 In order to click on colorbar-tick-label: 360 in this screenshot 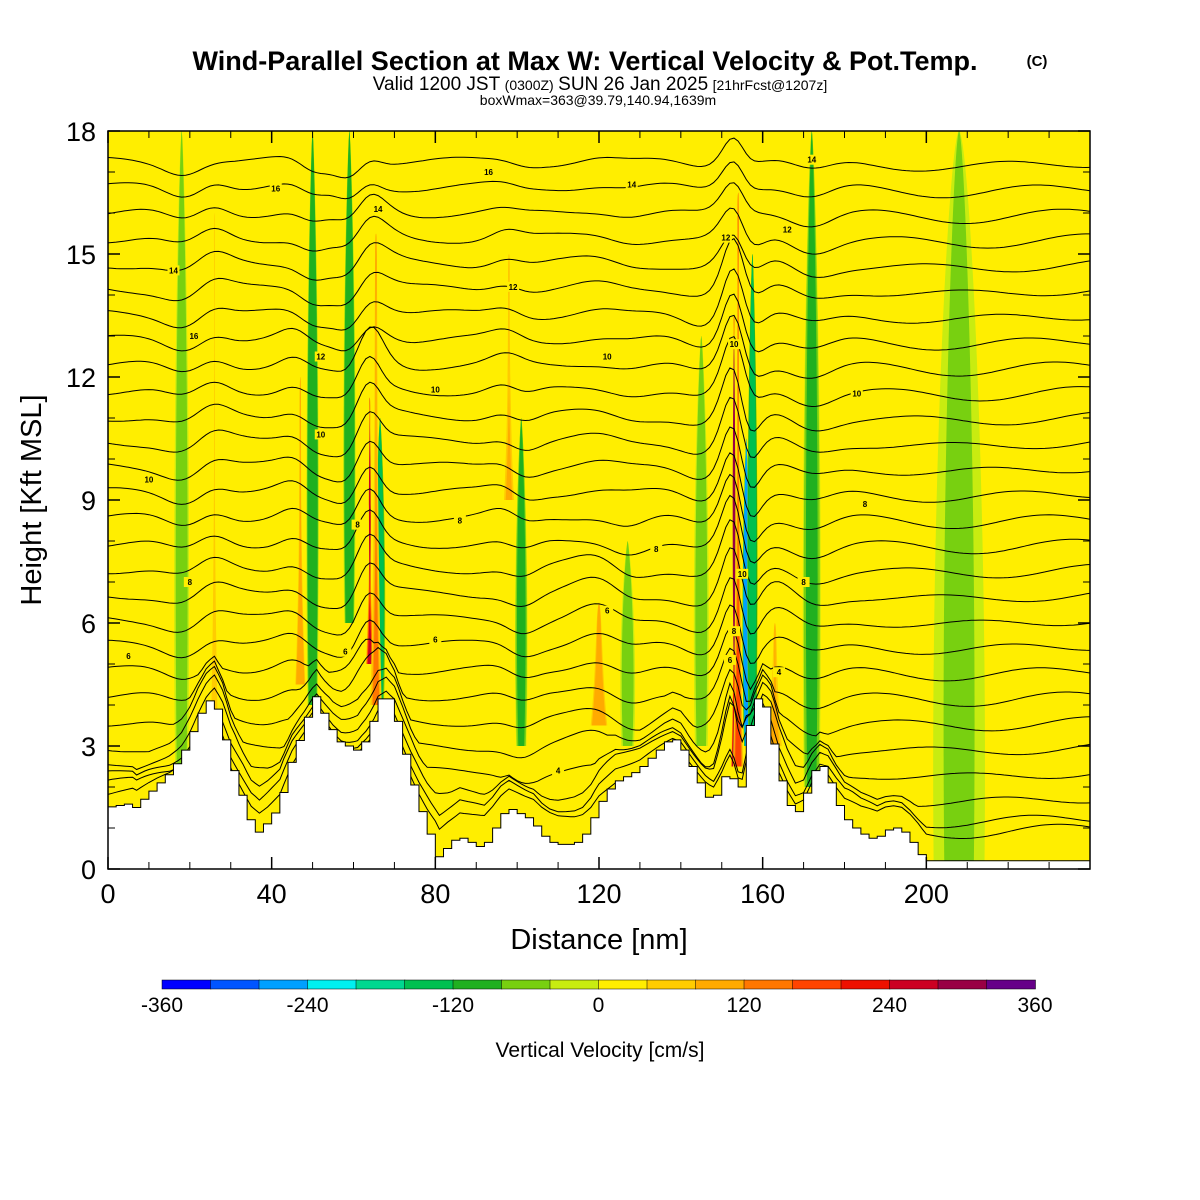, I will do `click(1034, 1005)`.